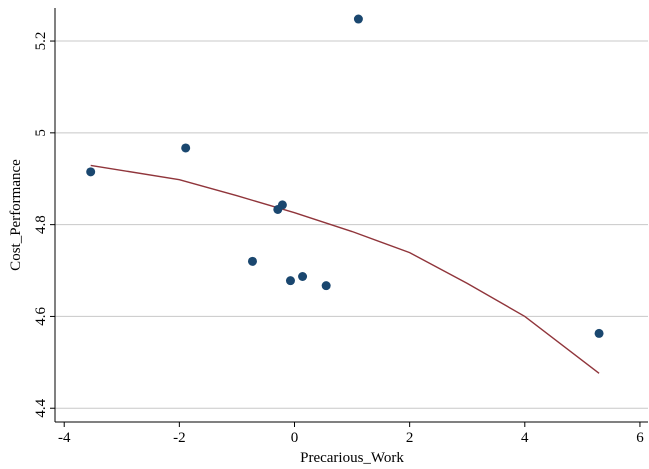  Describe the element at coordinates (41, 133) in the screenshot. I see `y-tick-label: 5` at that location.